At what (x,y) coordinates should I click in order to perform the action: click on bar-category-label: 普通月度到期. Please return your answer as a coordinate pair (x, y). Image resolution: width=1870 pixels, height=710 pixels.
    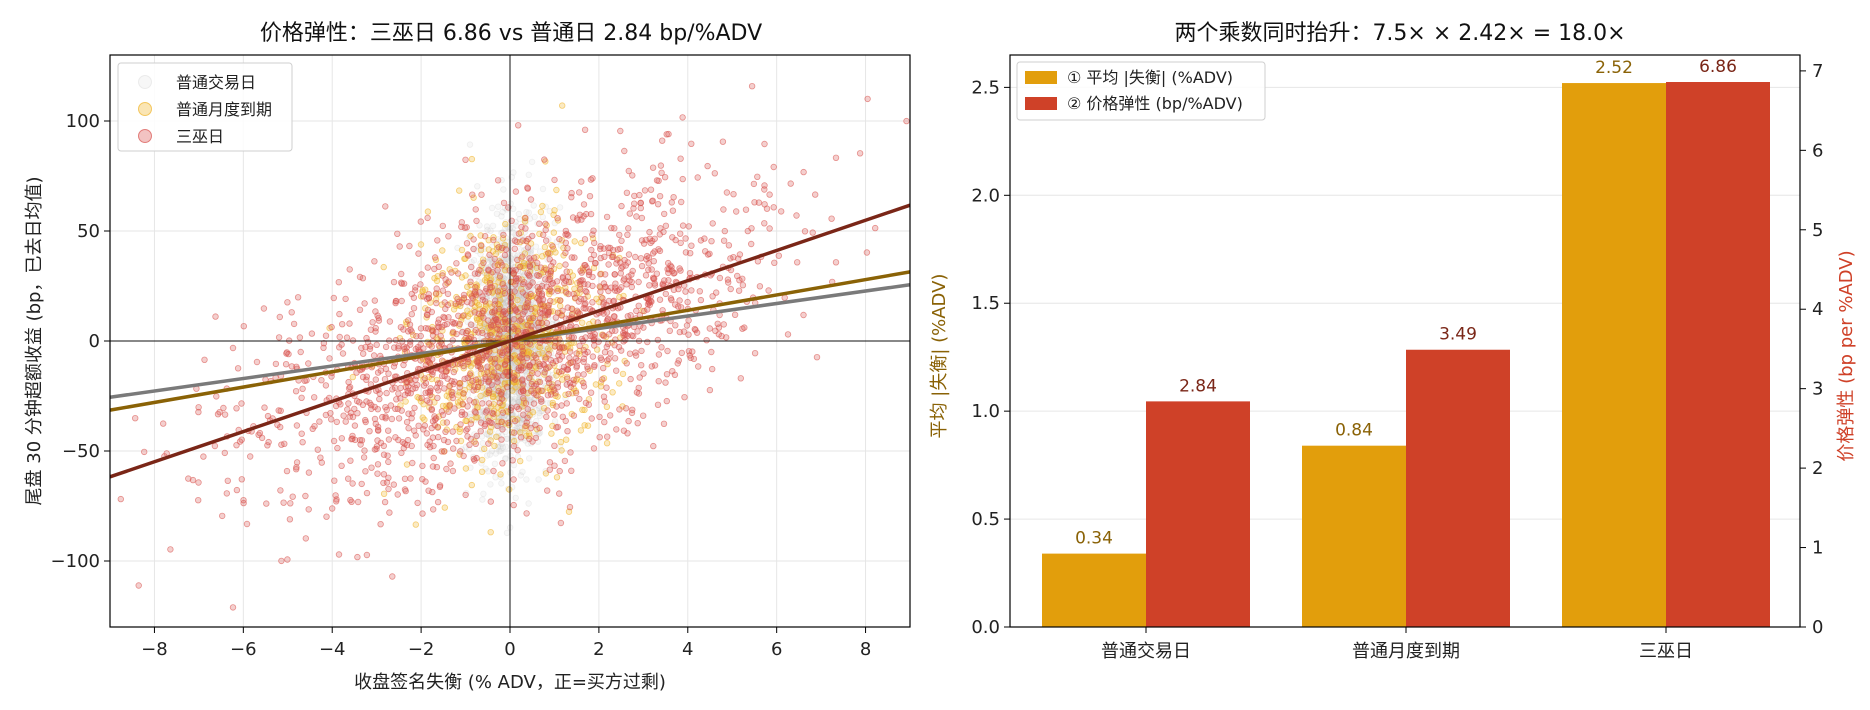
    Looking at the image, I should click on (1406, 651).